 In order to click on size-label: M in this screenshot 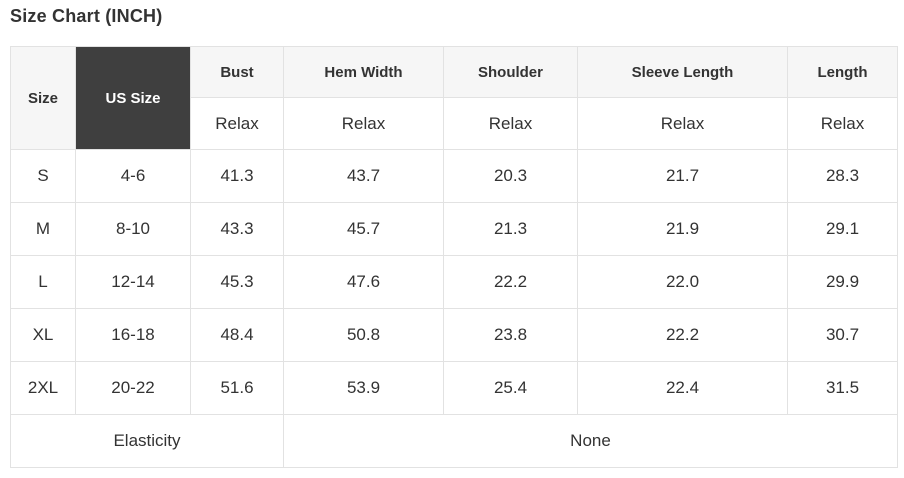, I will do `click(43, 229)`.